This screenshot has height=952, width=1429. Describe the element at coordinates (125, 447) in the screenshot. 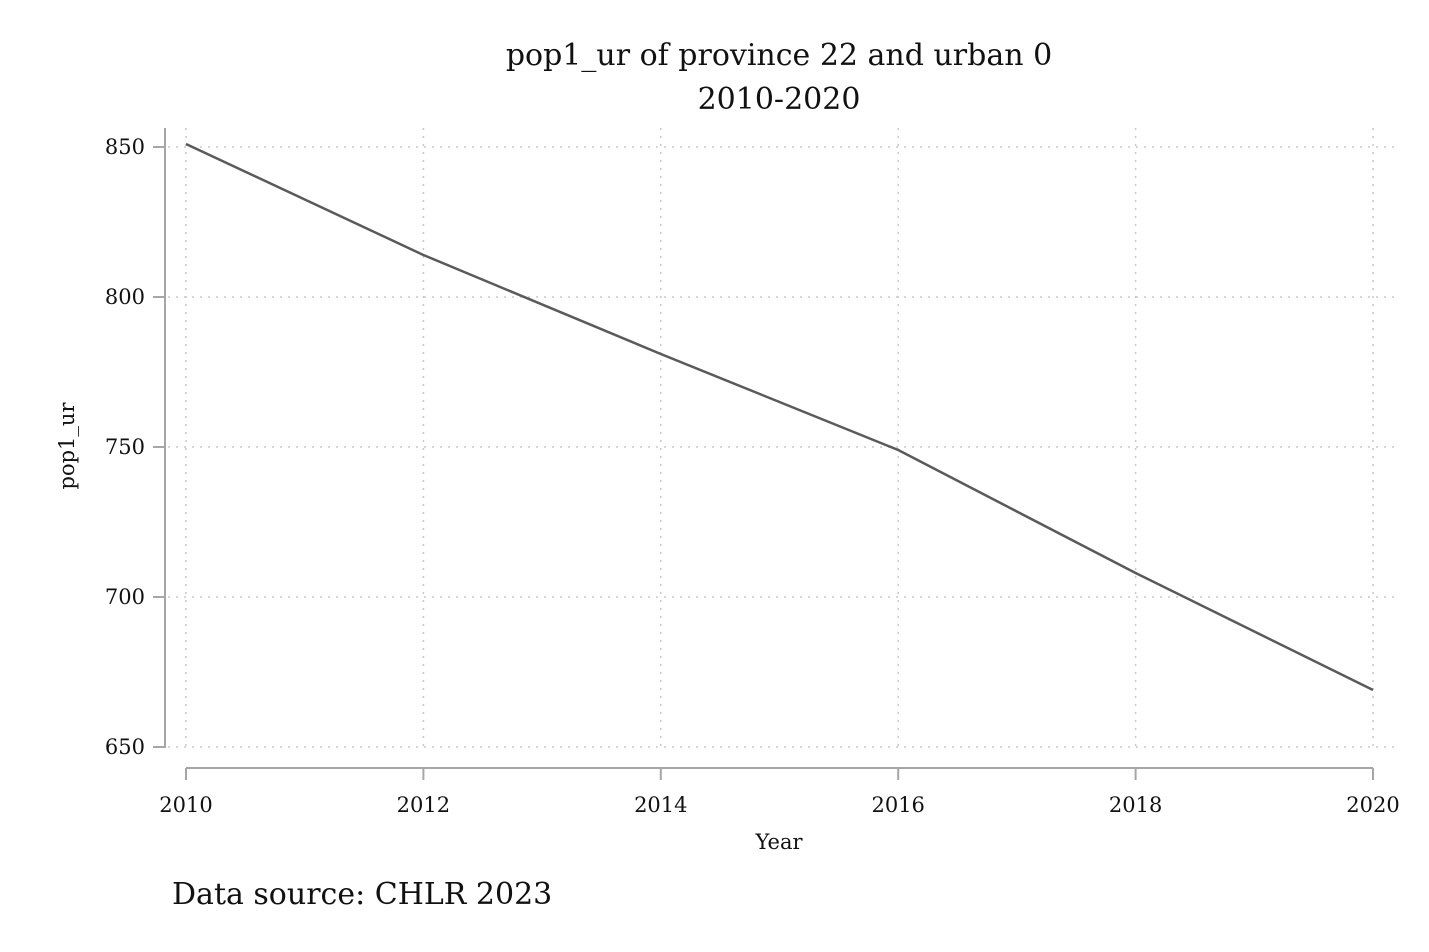

I see `y-tick-label: 750` at that location.